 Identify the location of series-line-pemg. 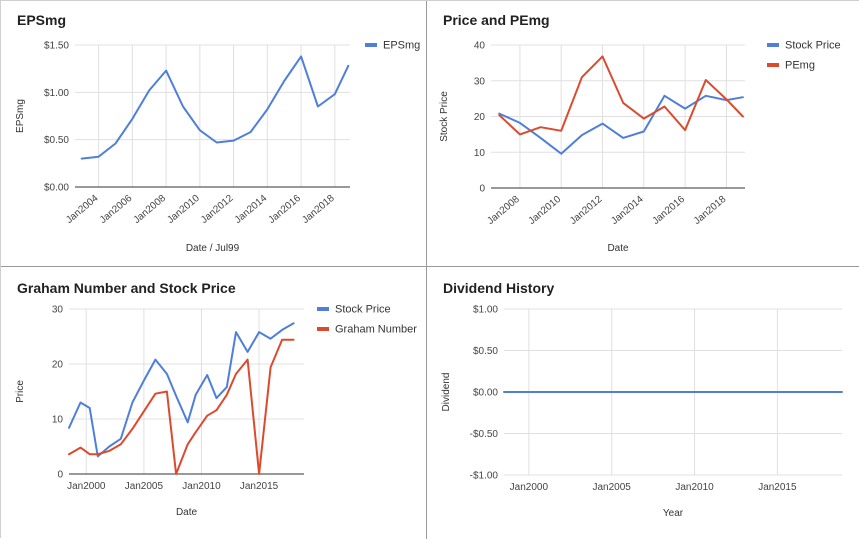
(621, 95).